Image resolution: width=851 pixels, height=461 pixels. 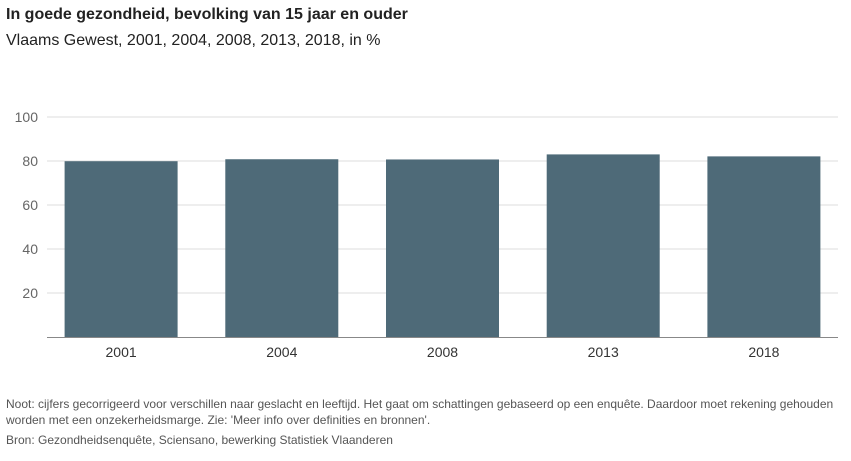 I want to click on x-tick-label: 2001, so click(x=121, y=352).